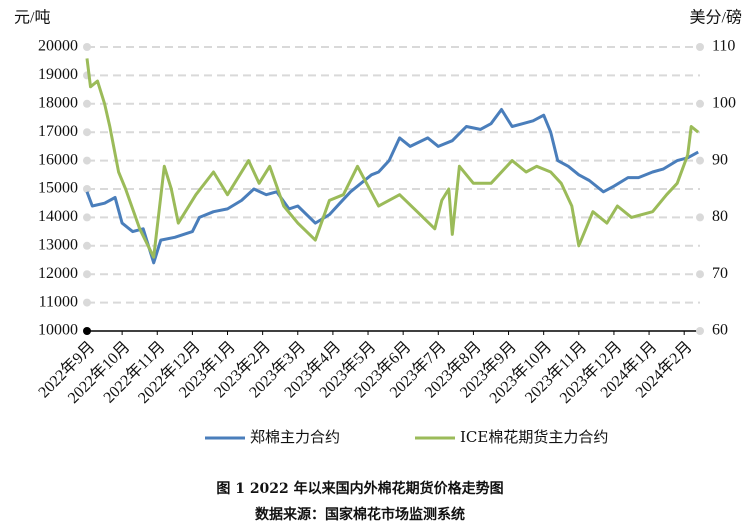 The image size is (751, 528). What do you see at coordinates (720, 273) in the screenshot?
I see `y2-tick-label: 70` at bounding box center [720, 273].